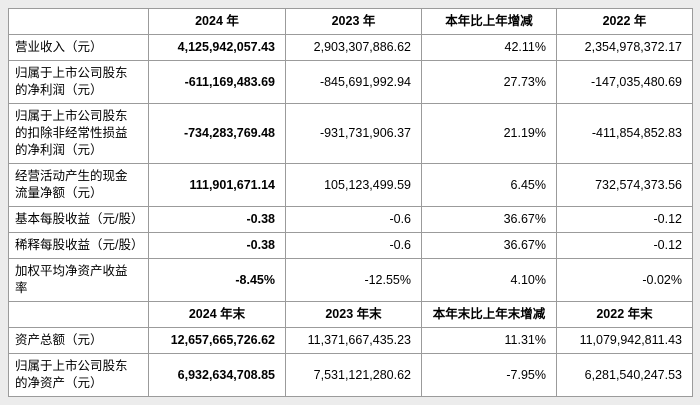  I want to click on value-2023: -845,691,992.94, so click(353, 82).